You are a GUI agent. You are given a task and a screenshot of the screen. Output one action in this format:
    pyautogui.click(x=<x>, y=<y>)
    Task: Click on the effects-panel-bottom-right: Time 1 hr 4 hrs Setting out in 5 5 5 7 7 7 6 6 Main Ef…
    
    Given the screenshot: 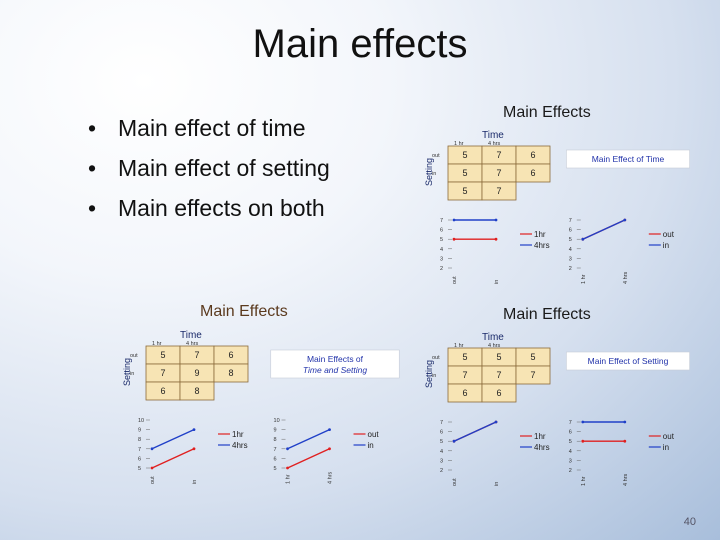 What is the action you would take?
    pyautogui.click(x=558, y=411)
    